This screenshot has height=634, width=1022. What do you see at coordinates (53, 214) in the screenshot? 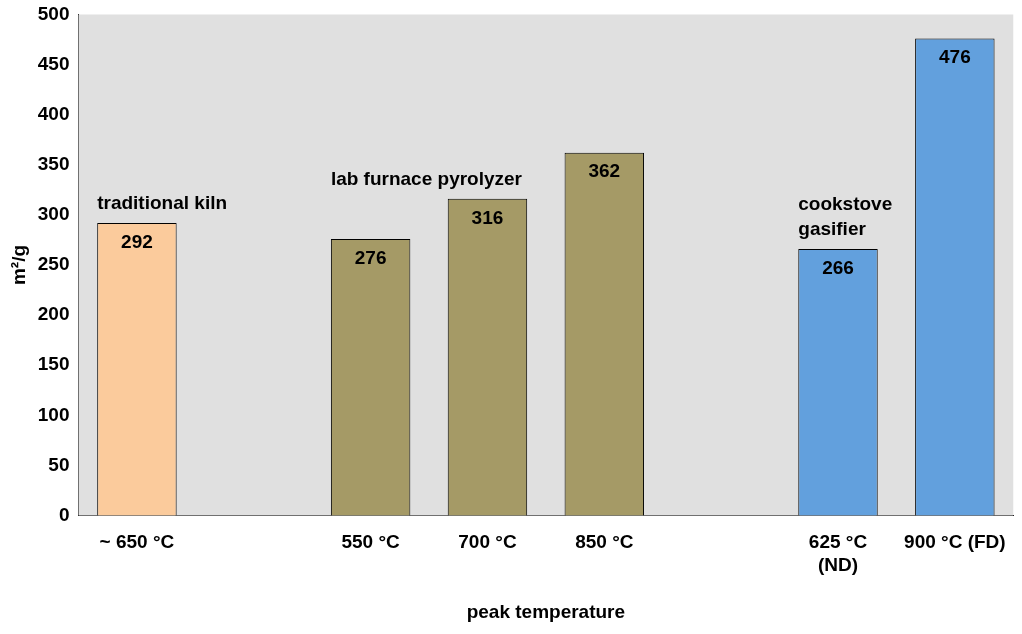
I see `y-tick-label: 300` at bounding box center [53, 214].